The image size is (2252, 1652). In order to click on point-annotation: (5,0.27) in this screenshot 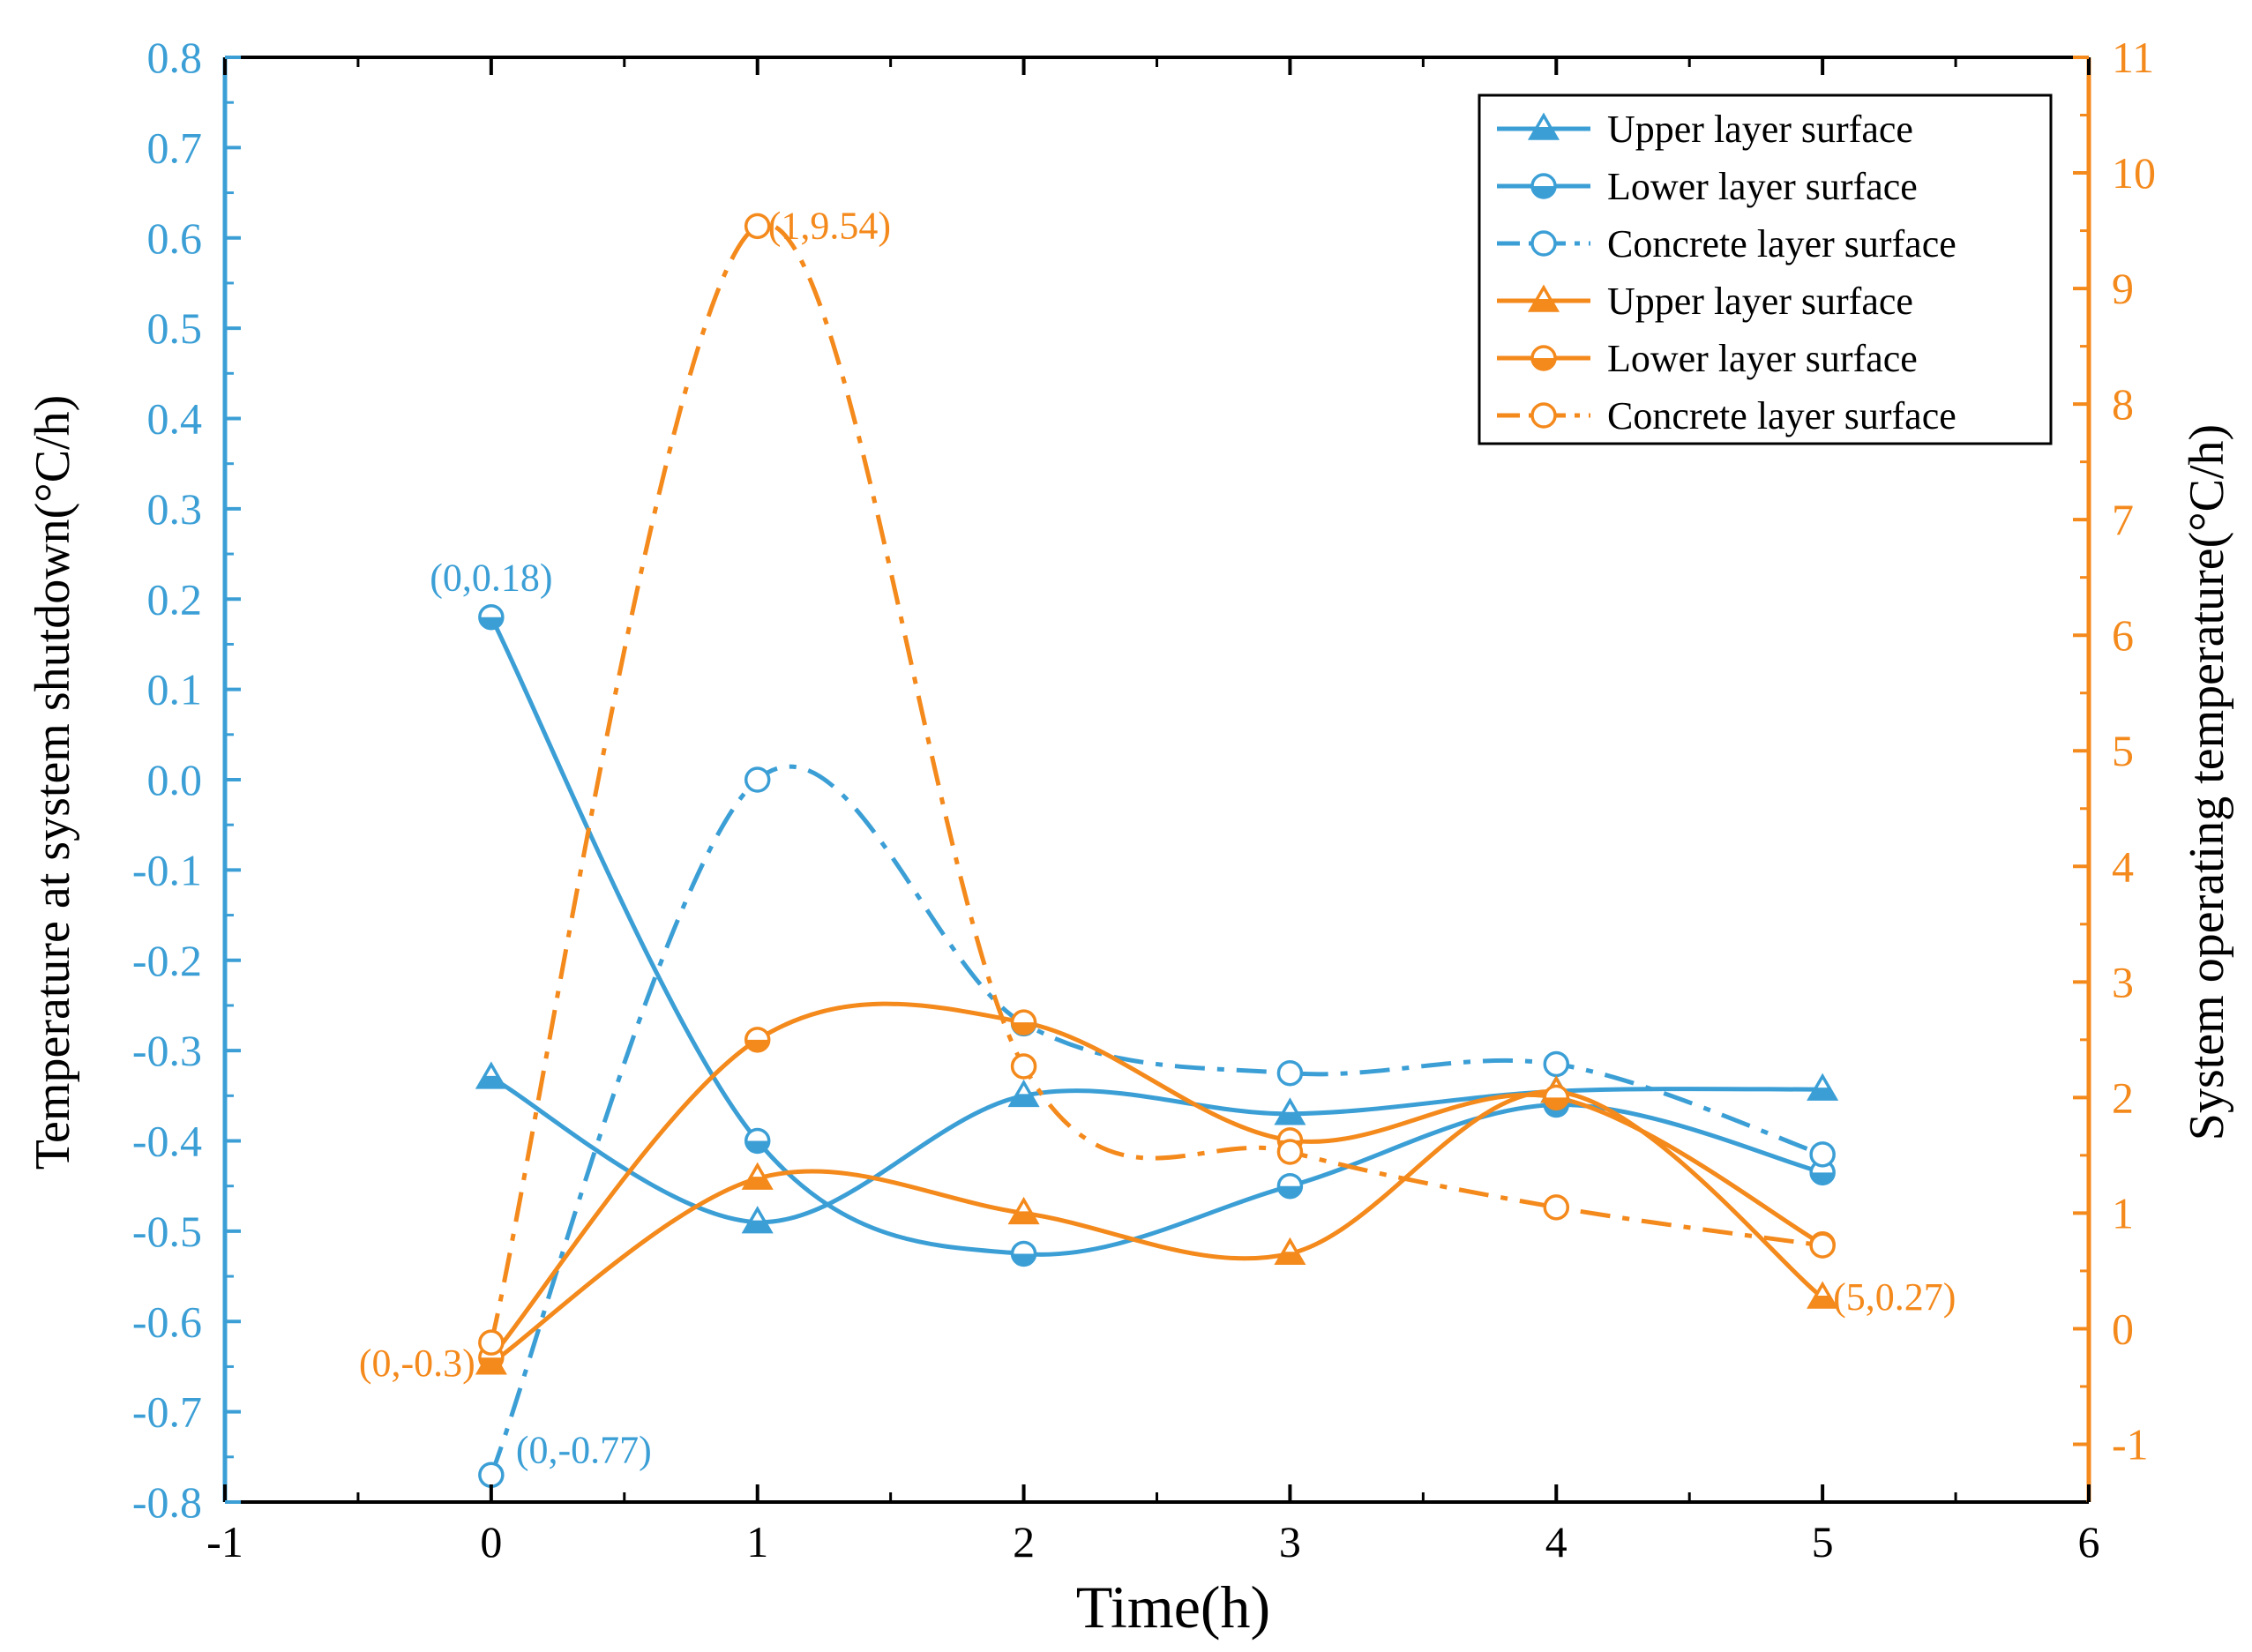, I will do `click(1894, 1297)`.